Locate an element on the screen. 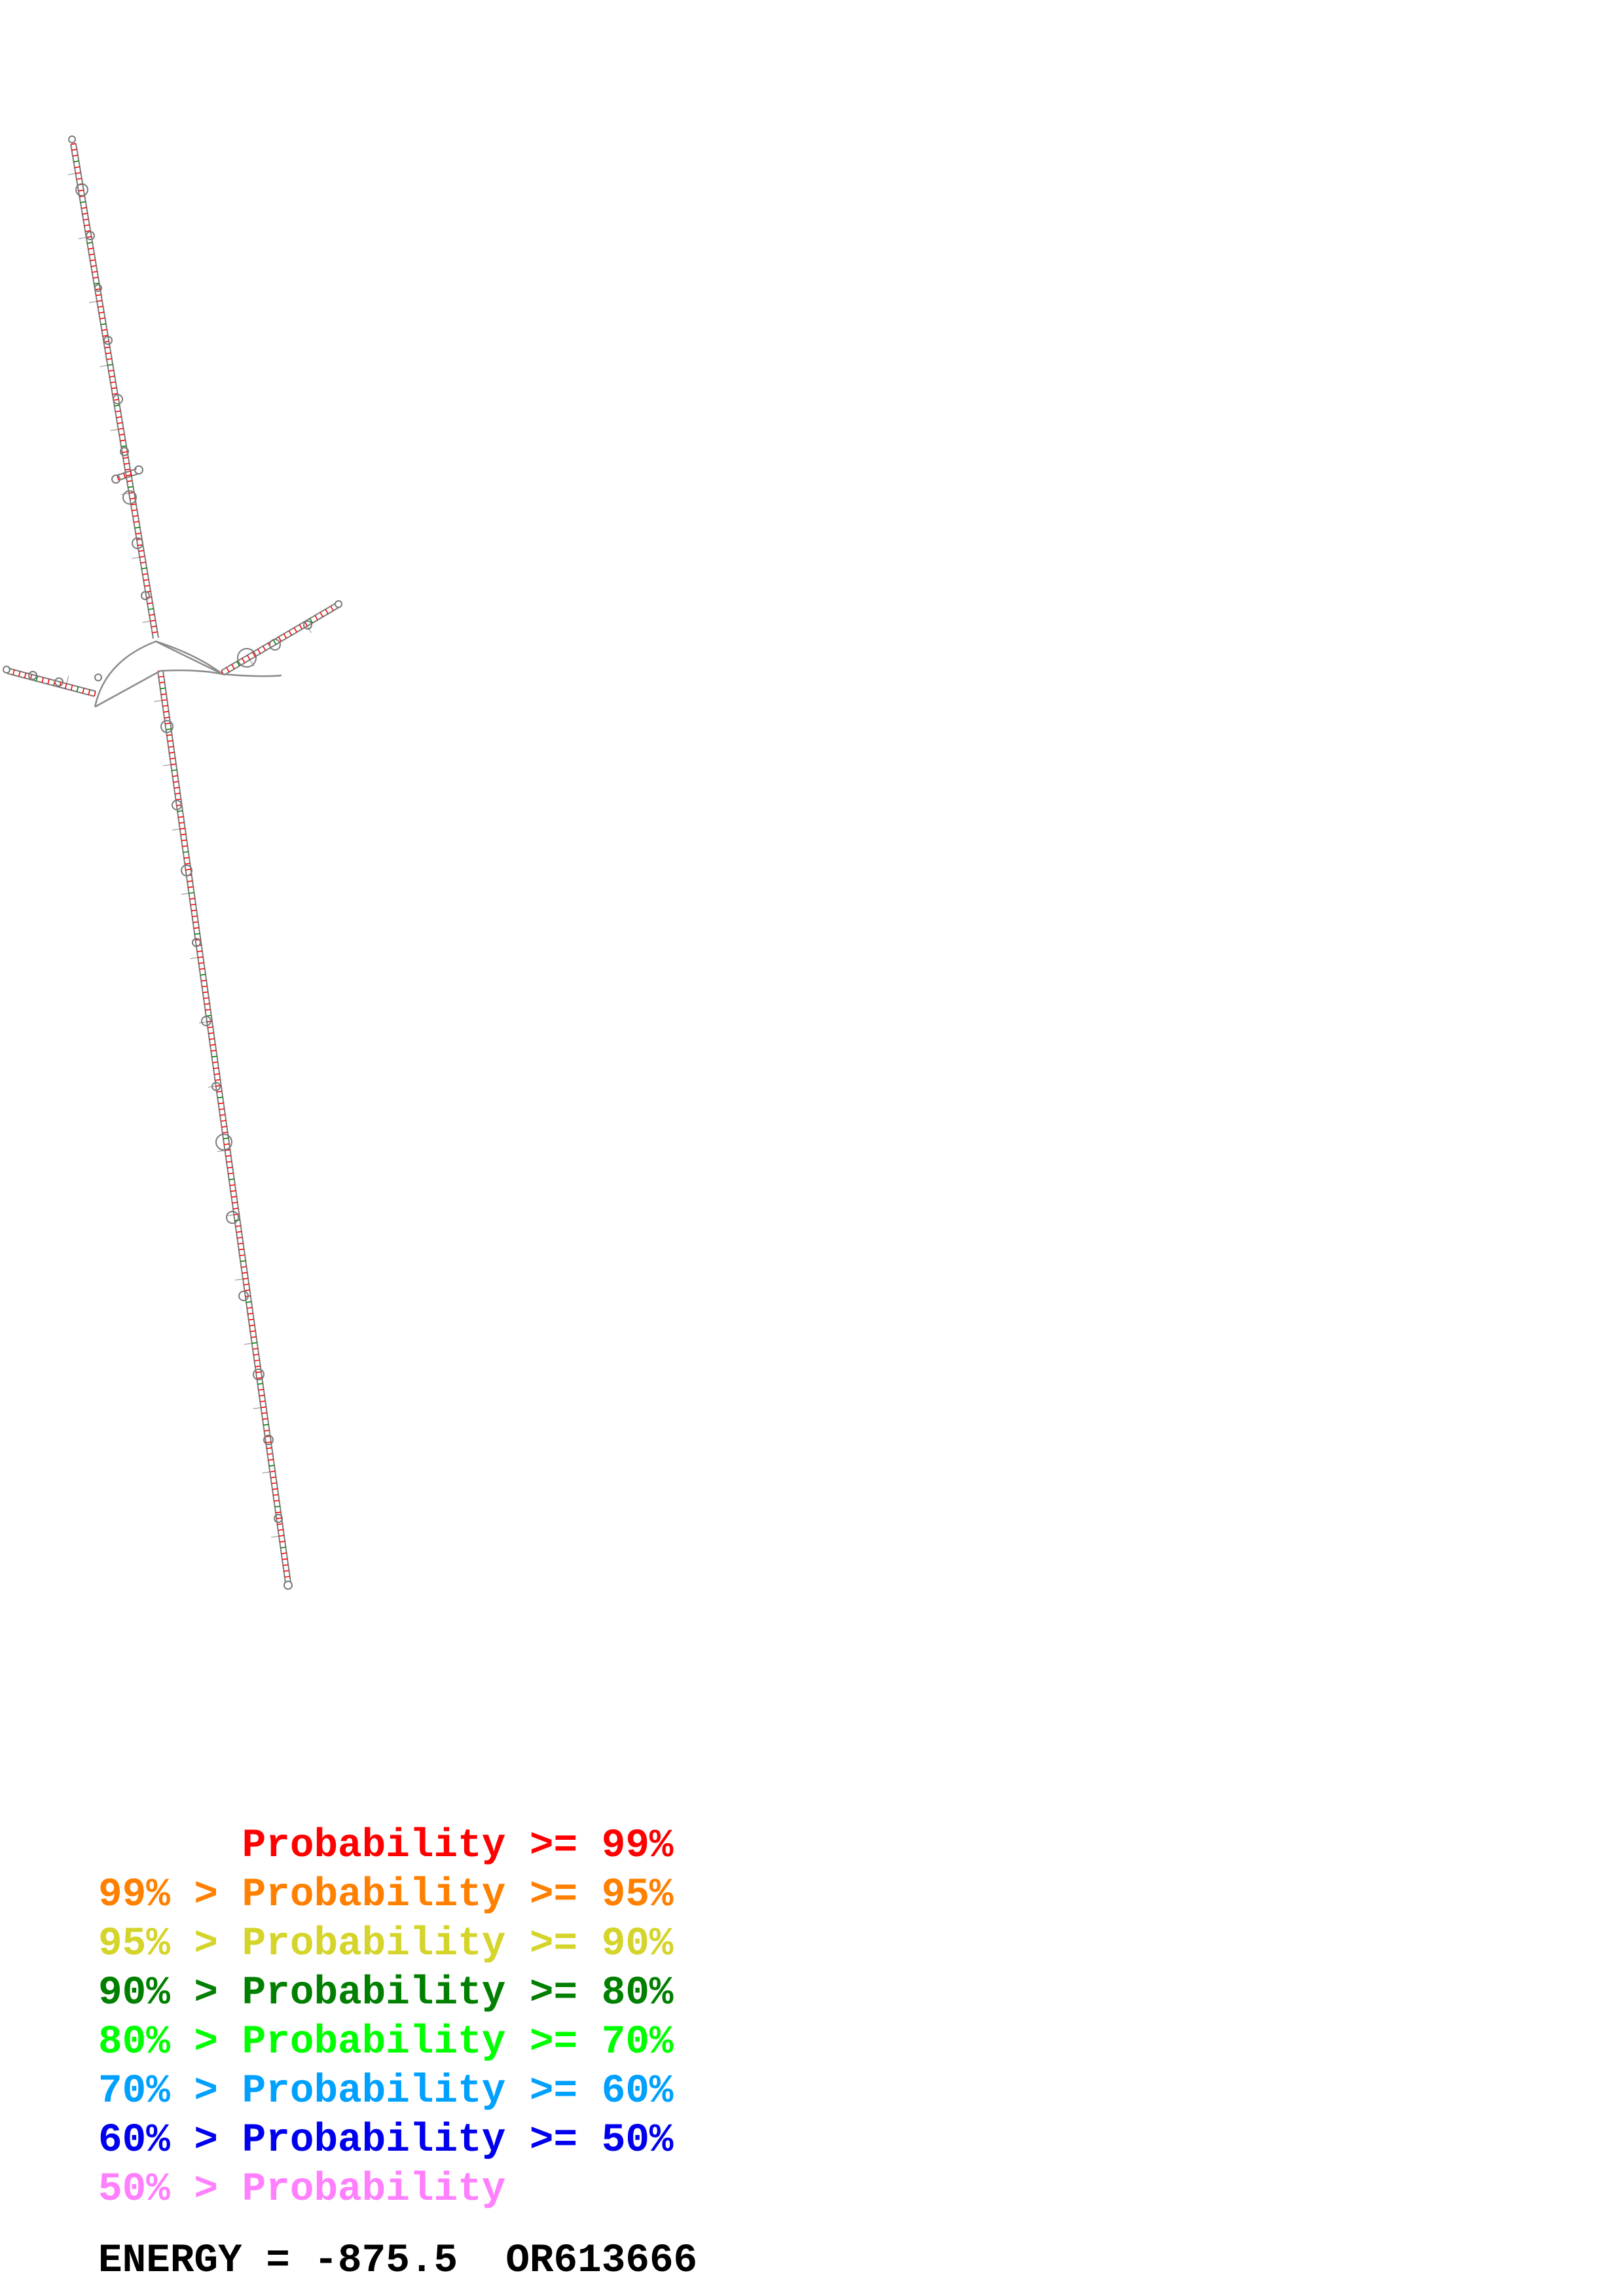  hairpin-loop is located at coordinates (115, 479).